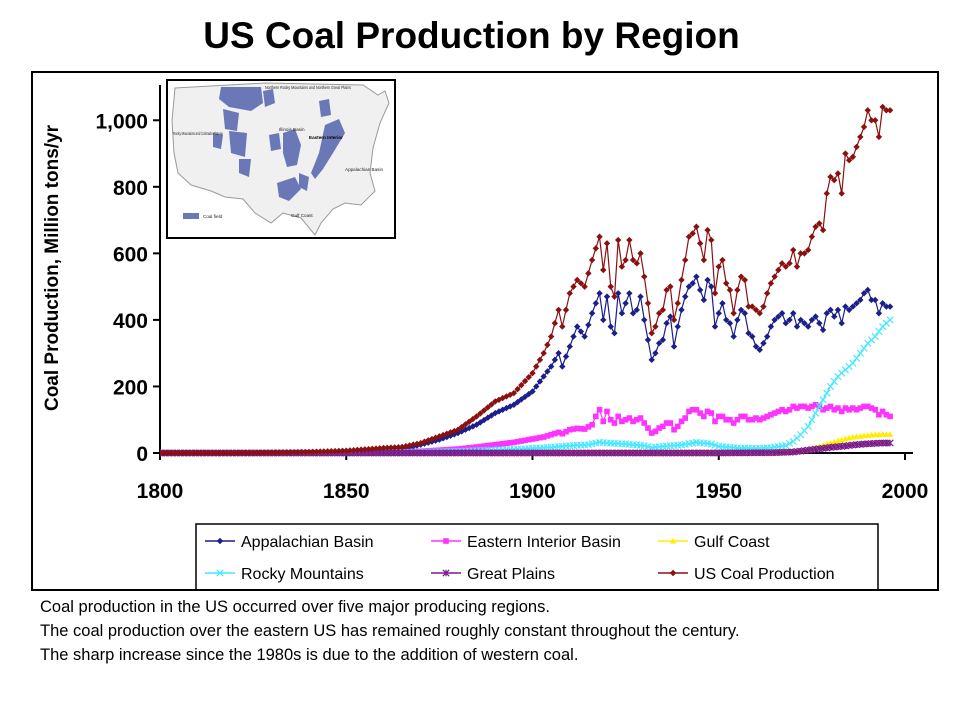 The image size is (960, 720). I want to click on x-tick-label: 2000, so click(905, 491).